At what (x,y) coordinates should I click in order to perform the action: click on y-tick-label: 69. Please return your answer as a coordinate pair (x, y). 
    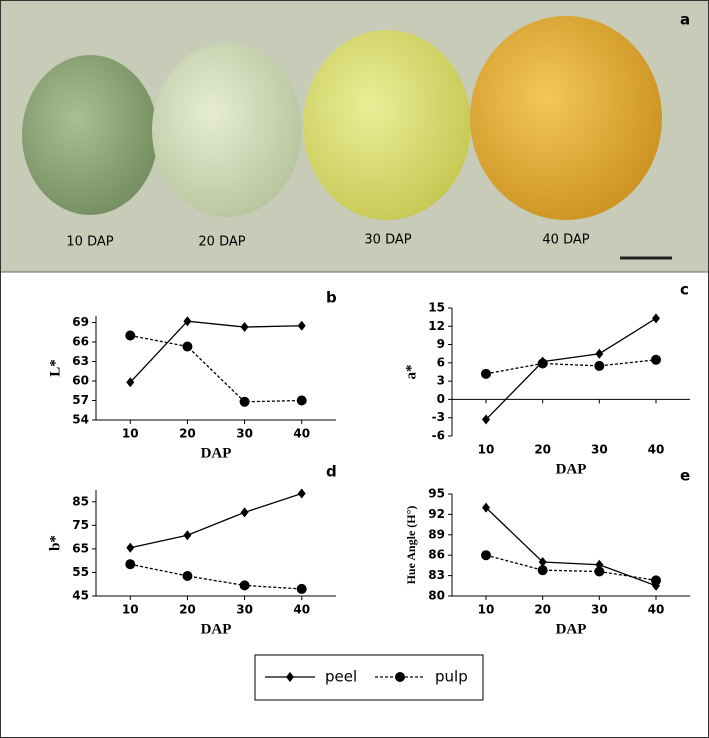
    Looking at the image, I should click on (80, 322).